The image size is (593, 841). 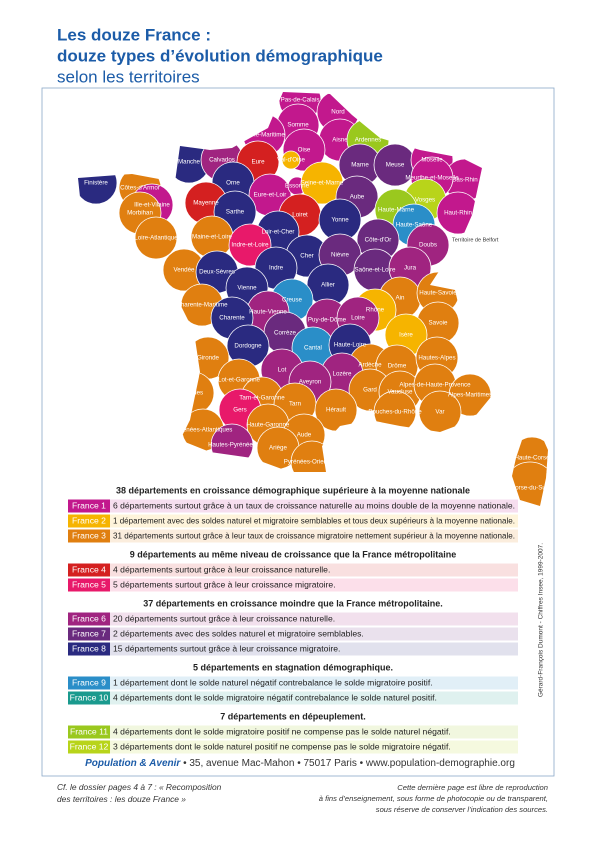 What do you see at coordinates (264, 135) in the screenshot?
I see `department-label: Seine-Maritime` at bounding box center [264, 135].